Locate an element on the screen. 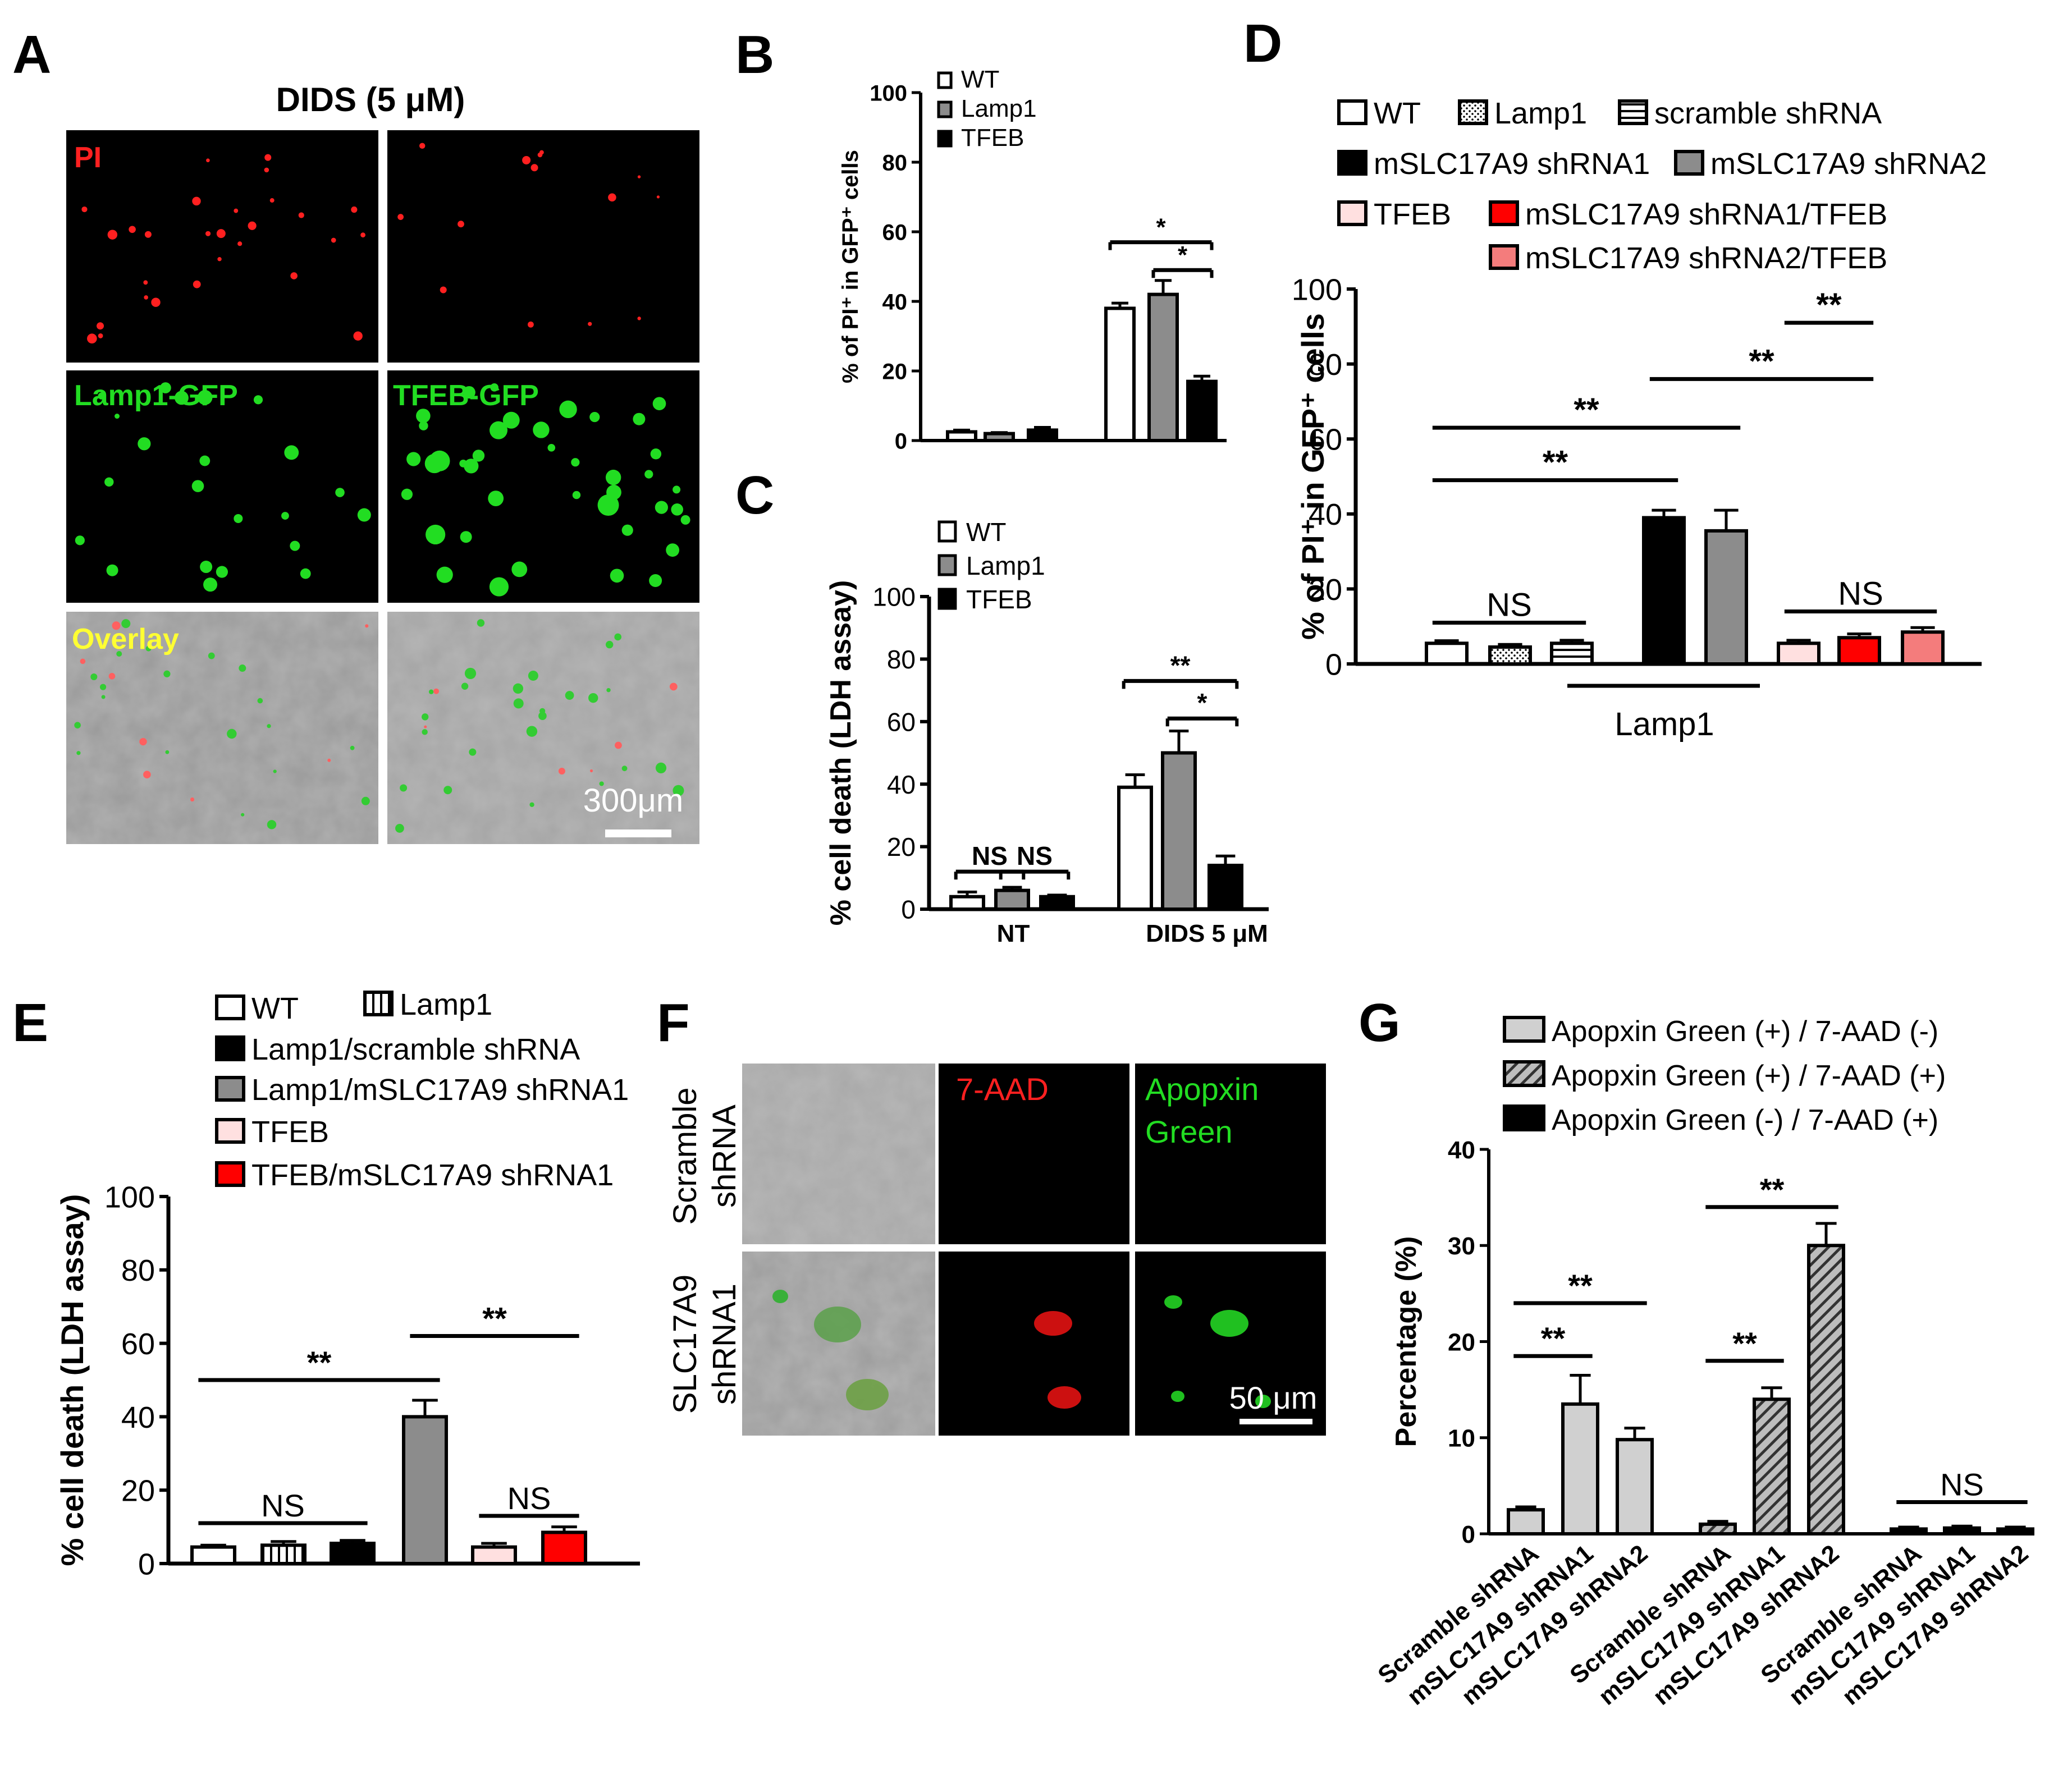  legend-label: TFEB/mSLC17A9 shRNA1 is located at coordinates (433, 1175).